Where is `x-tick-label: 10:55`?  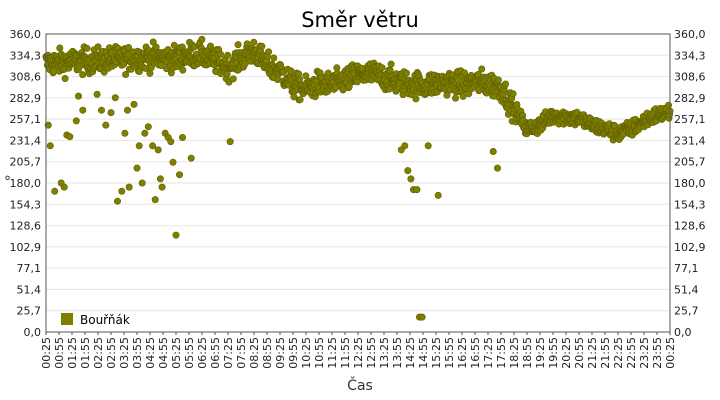 x-tick-label: 10:55 is located at coordinates (319, 353).